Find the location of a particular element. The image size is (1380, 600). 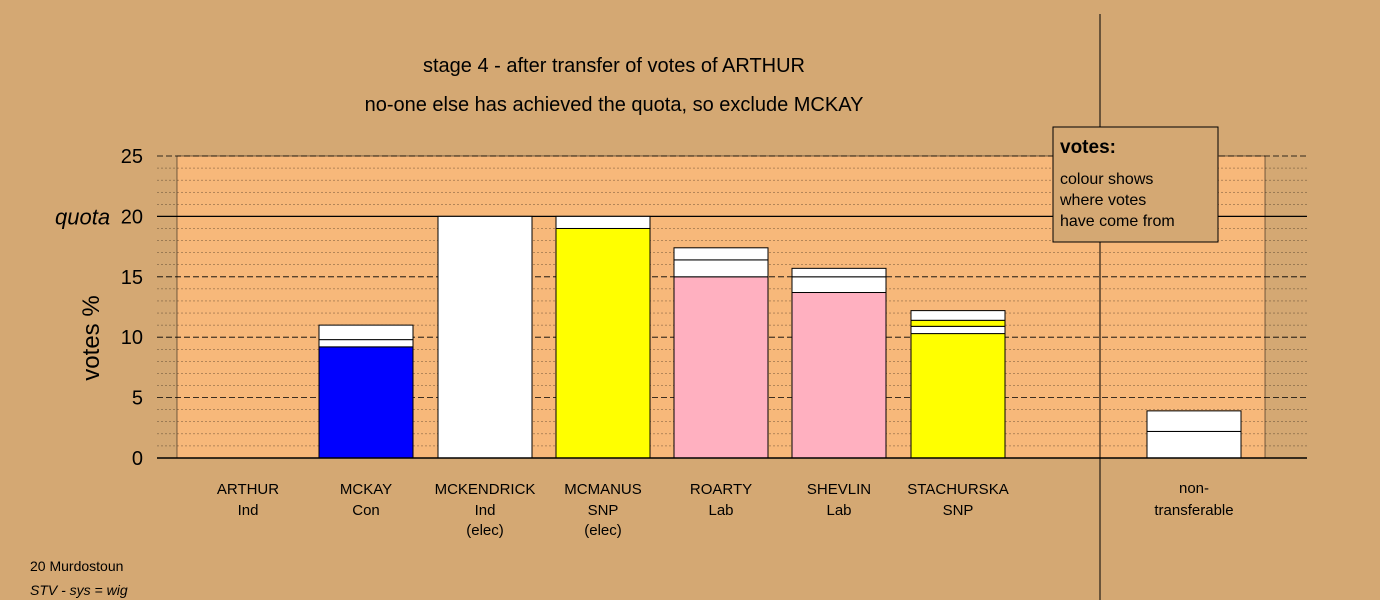

legend-line: colour shows is located at coordinates (1106, 179).